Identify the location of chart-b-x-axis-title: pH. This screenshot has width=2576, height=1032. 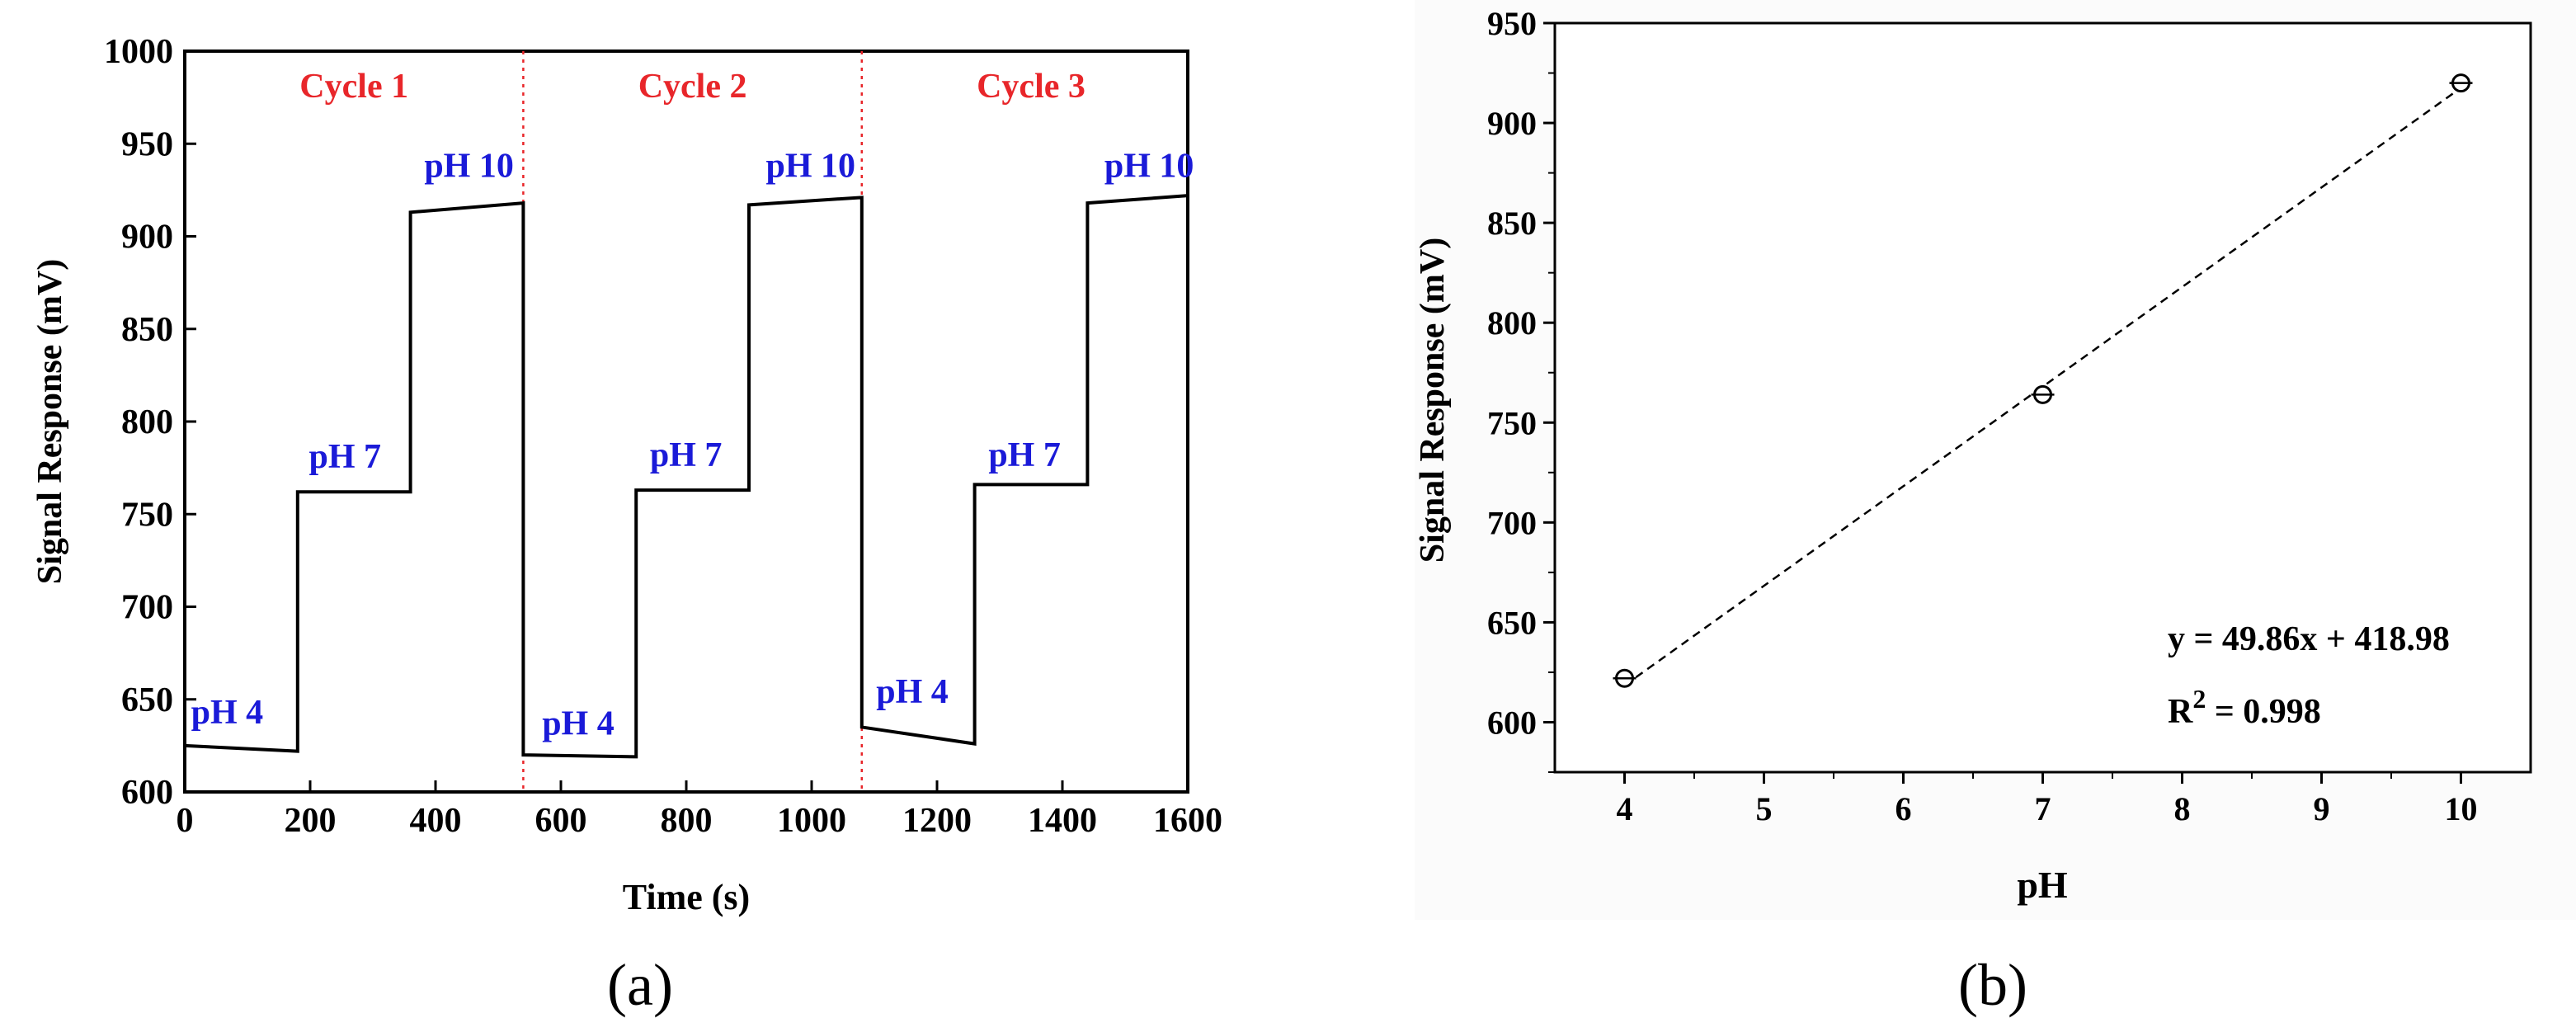
(2042, 885).